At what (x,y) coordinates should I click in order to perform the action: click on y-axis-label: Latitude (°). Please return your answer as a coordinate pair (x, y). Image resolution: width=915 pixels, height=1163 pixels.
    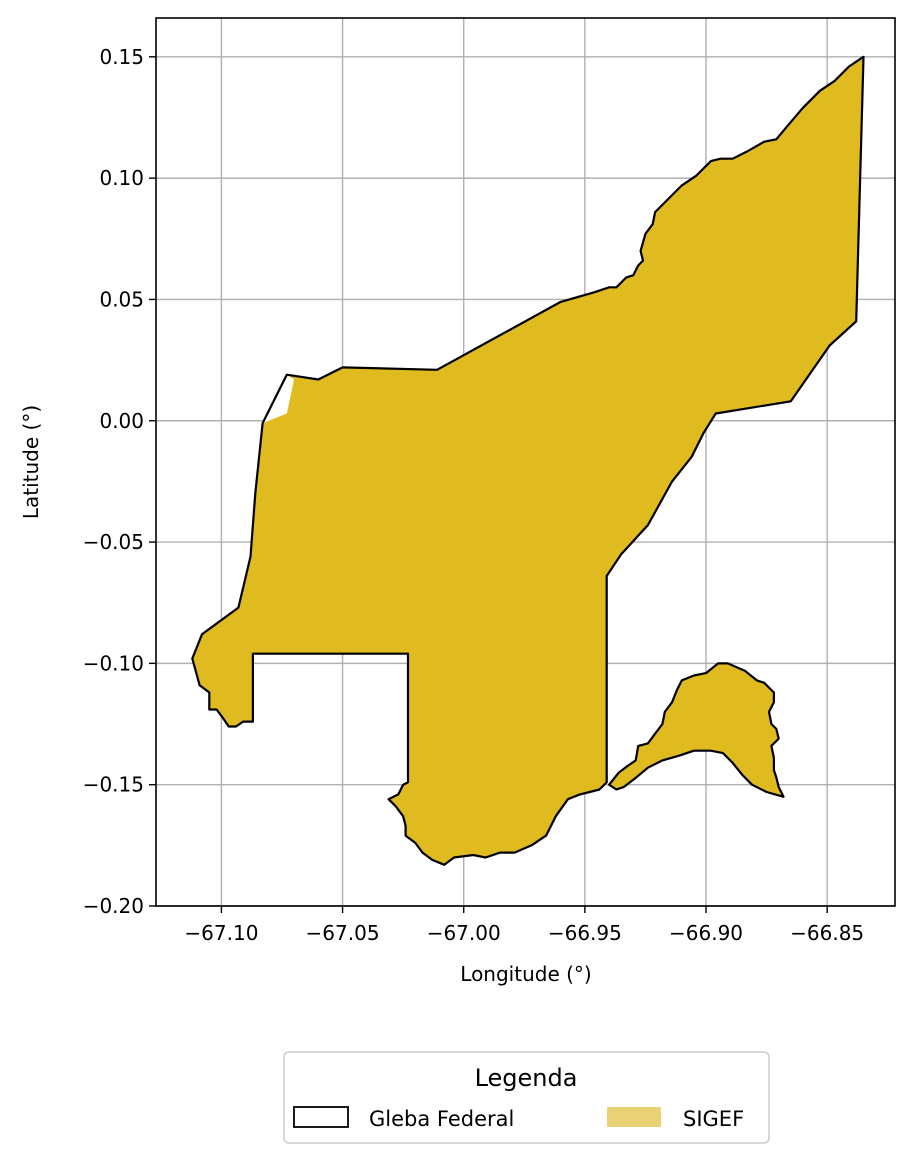
    Looking at the image, I should click on (31, 462).